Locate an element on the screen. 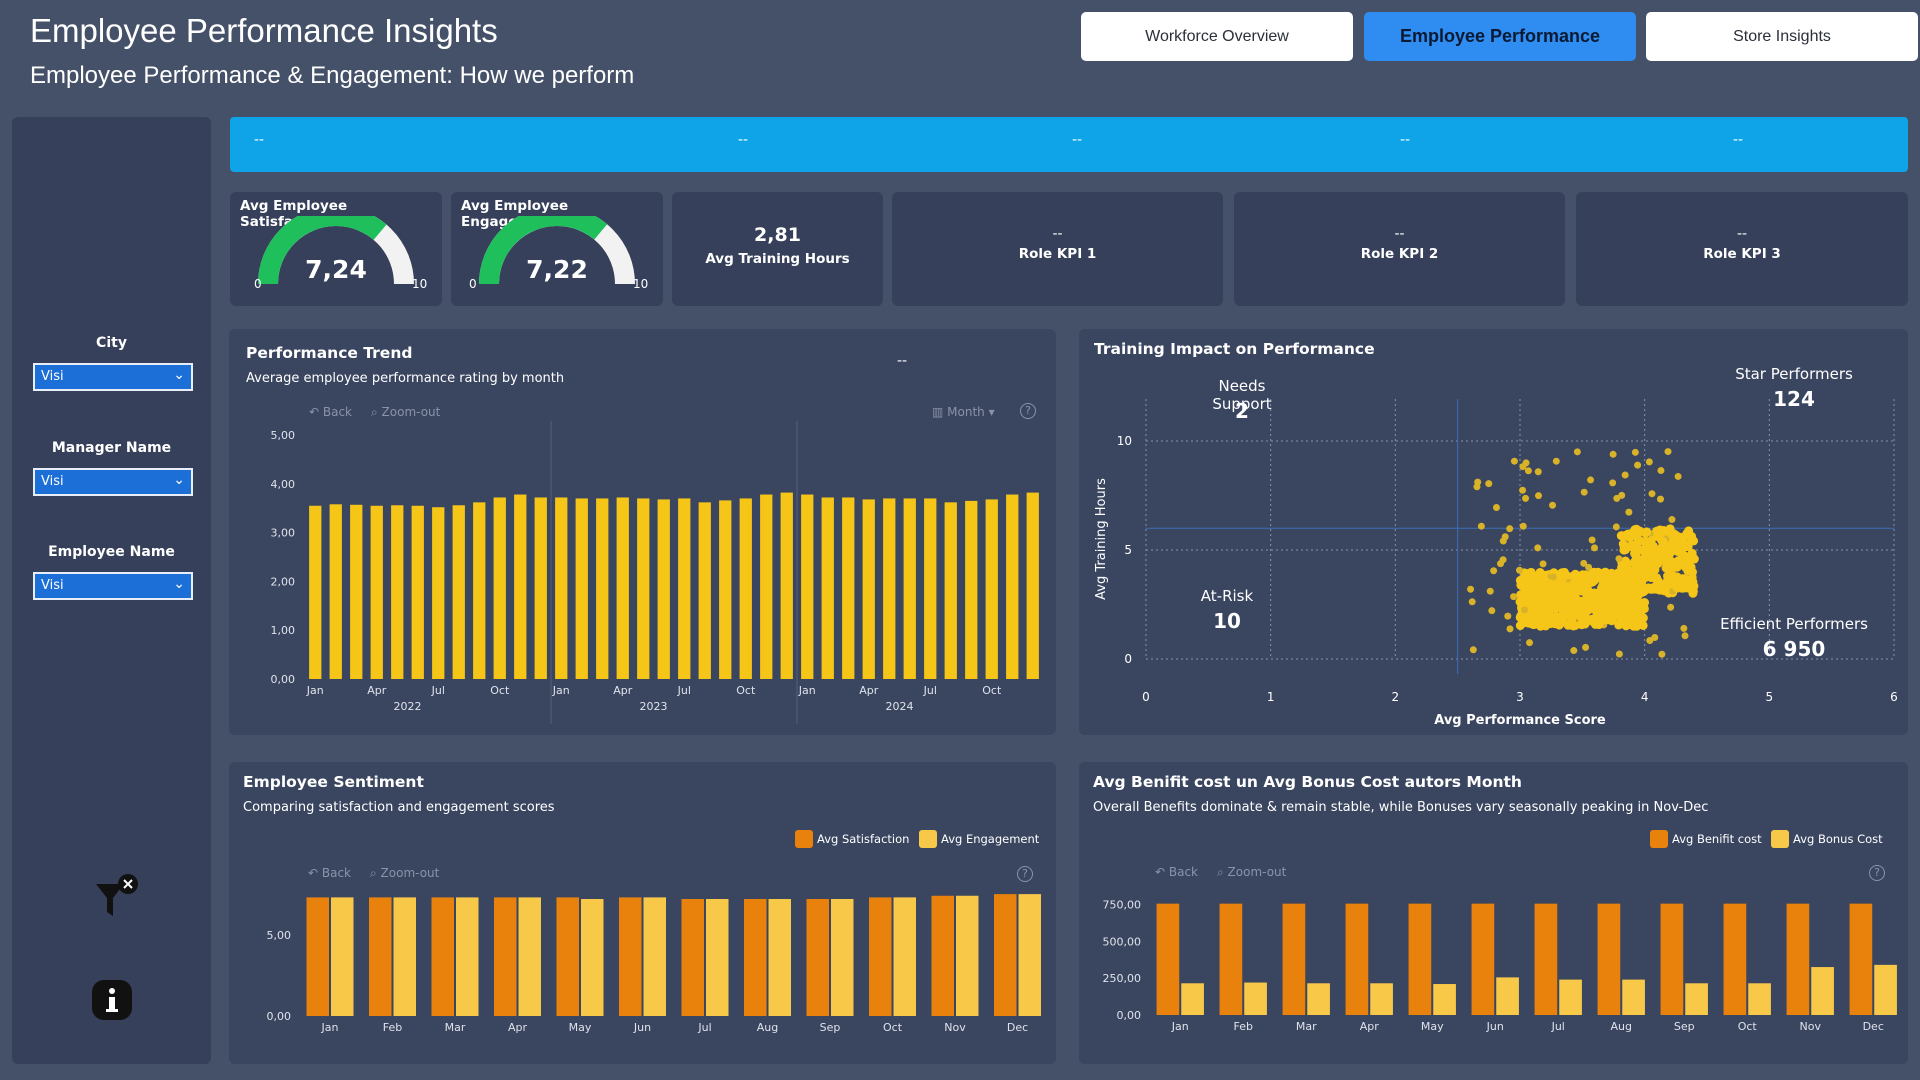 Image resolution: width=1920 pixels, height=1080 pixels. chevron-down-icon: ⌄ is located at coordinates (179, 480).